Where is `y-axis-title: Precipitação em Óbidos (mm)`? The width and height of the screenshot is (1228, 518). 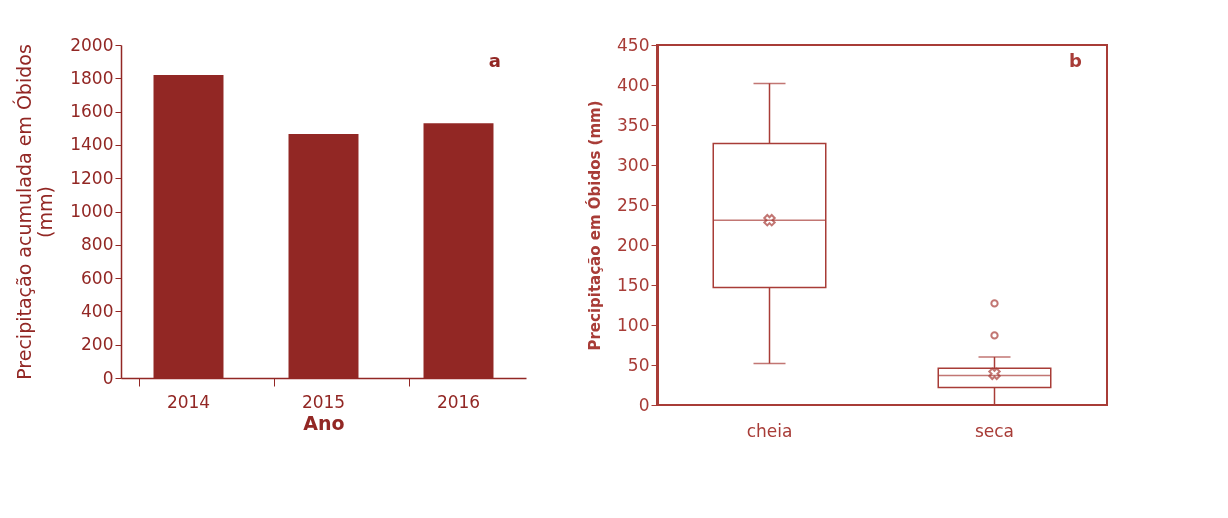 y-axis-title: Precipitação em Óbidos (mm) is located at coordinates (595, 225).